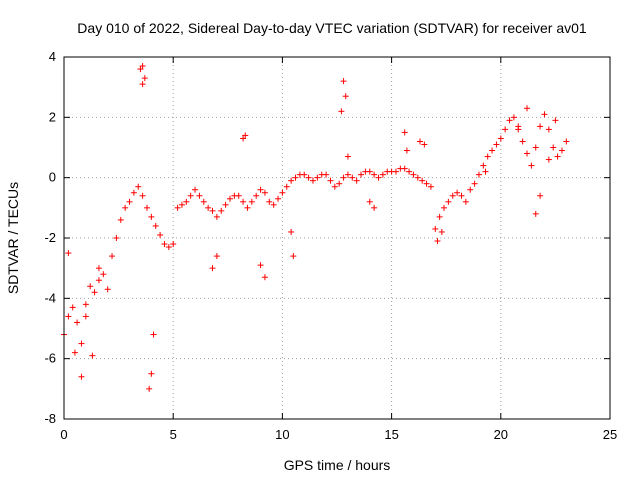  I want to click on y-tick-label: -2, so click(50, 237).